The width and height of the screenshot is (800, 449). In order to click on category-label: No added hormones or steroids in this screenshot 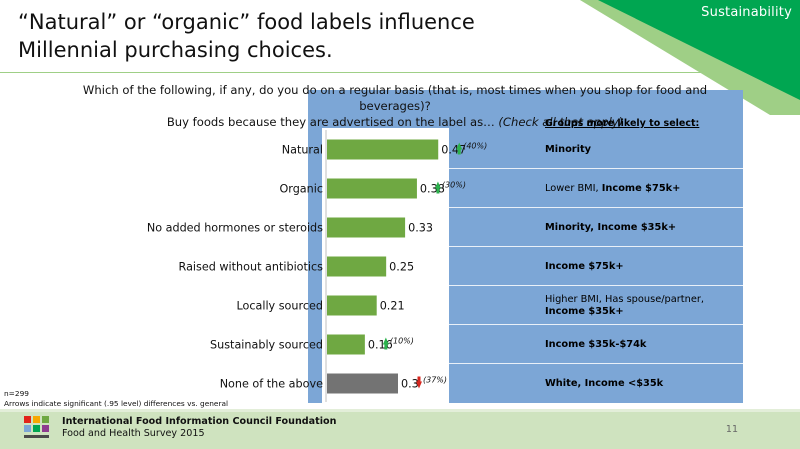, I will do `click(235, 228)`.